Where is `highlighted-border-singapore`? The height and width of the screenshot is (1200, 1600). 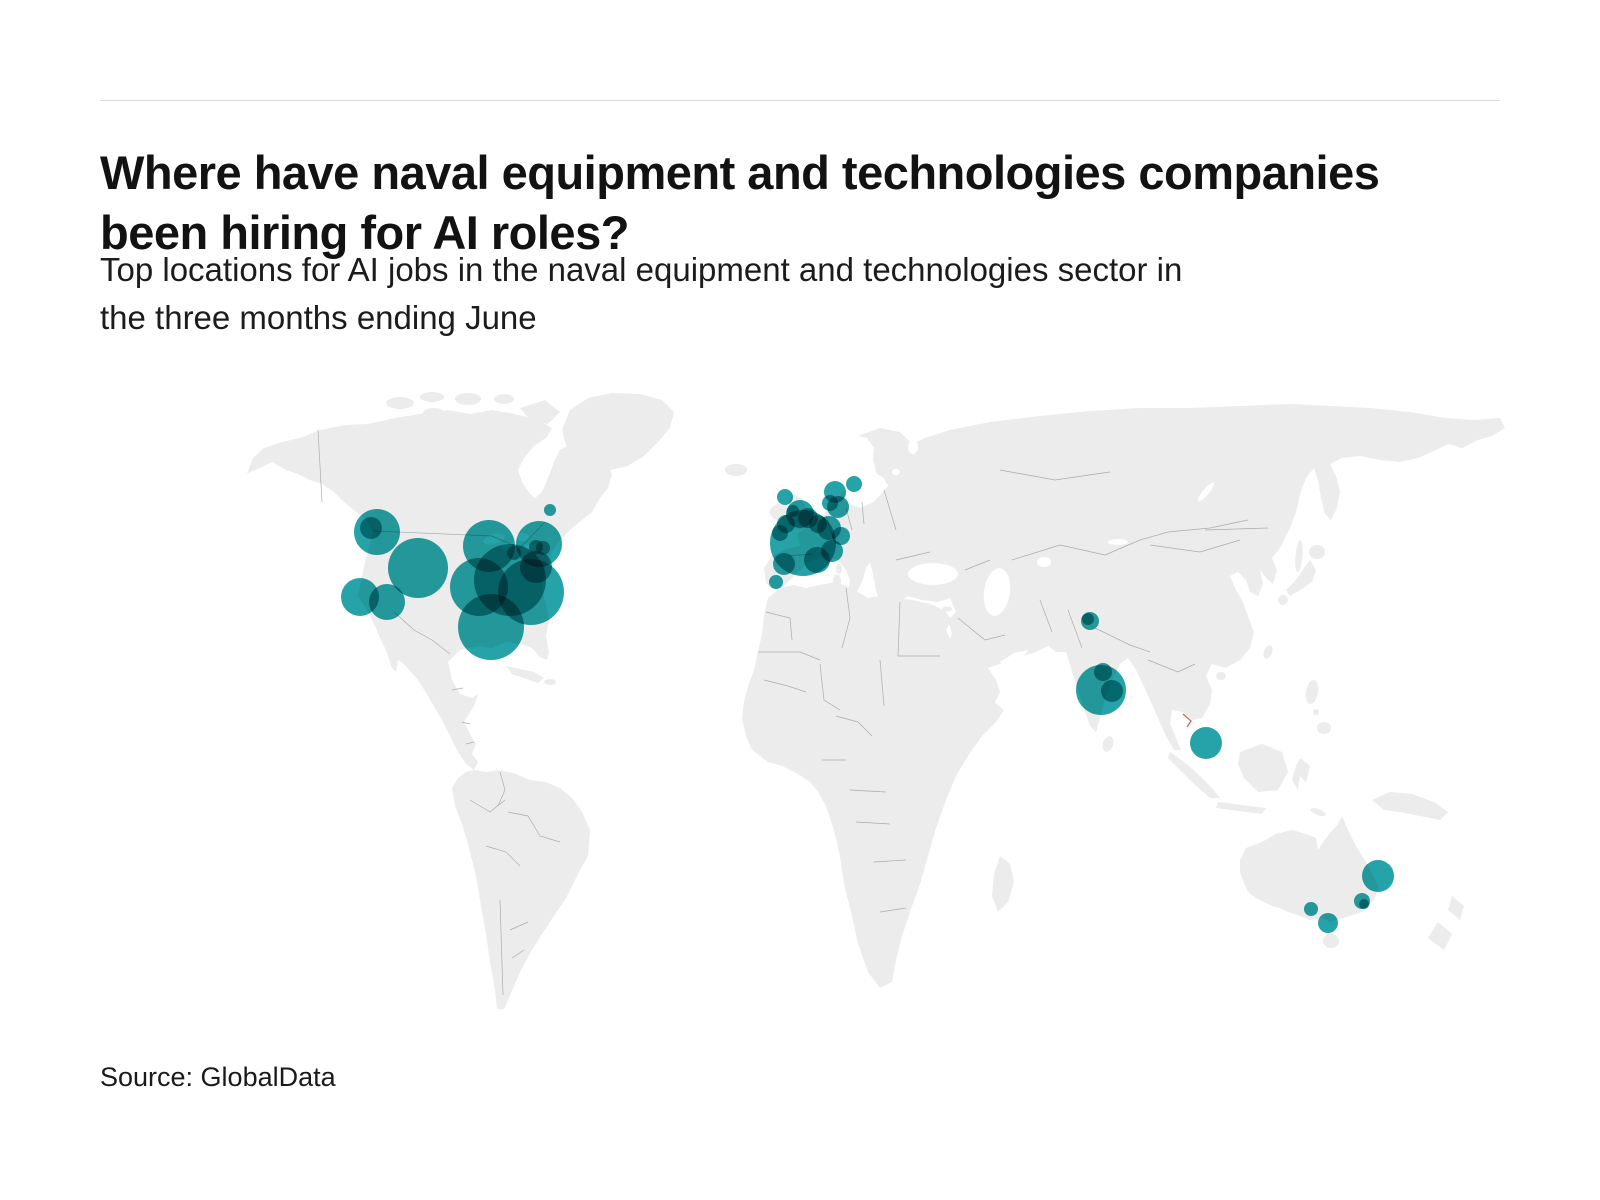 highlighted-border-singapore is located at coordinates (1187, 720).